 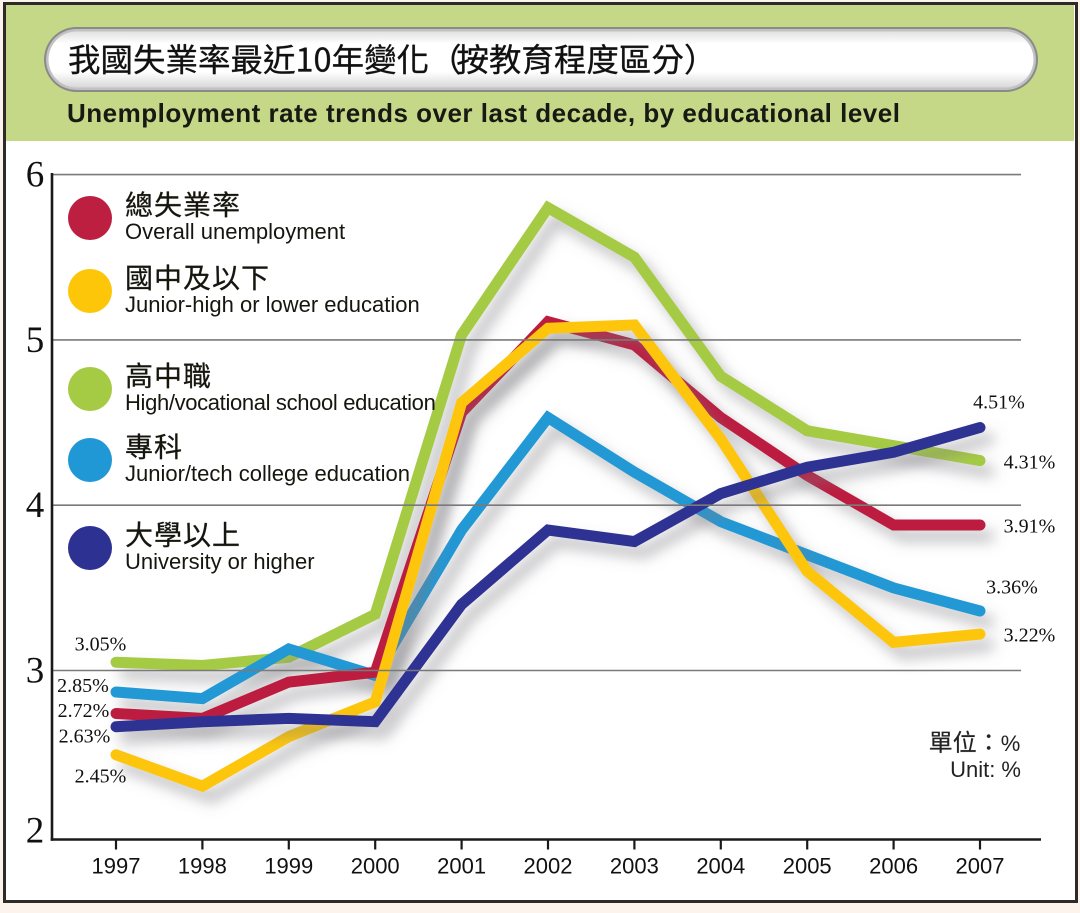 I want to click on svg-text: 1999, so click(x=288, y=866).